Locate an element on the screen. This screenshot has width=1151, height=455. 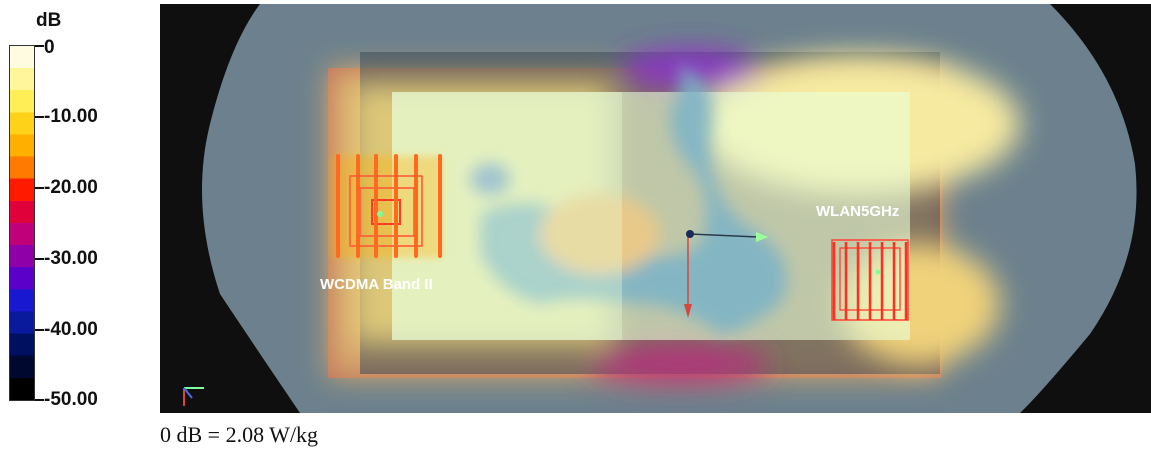
colorbar-unit: dB is located at coordinates (49, 20).